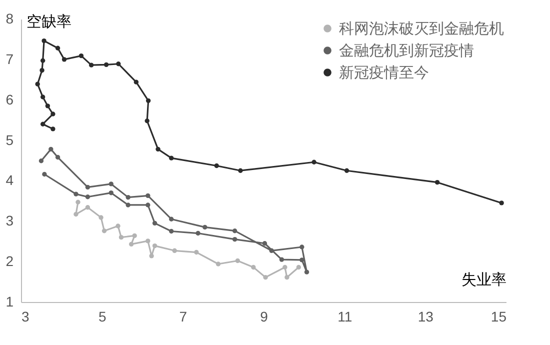  Describe the element at coordinates (10, 140) in the screenshot. I see `y-tick-label: 5` at that location.